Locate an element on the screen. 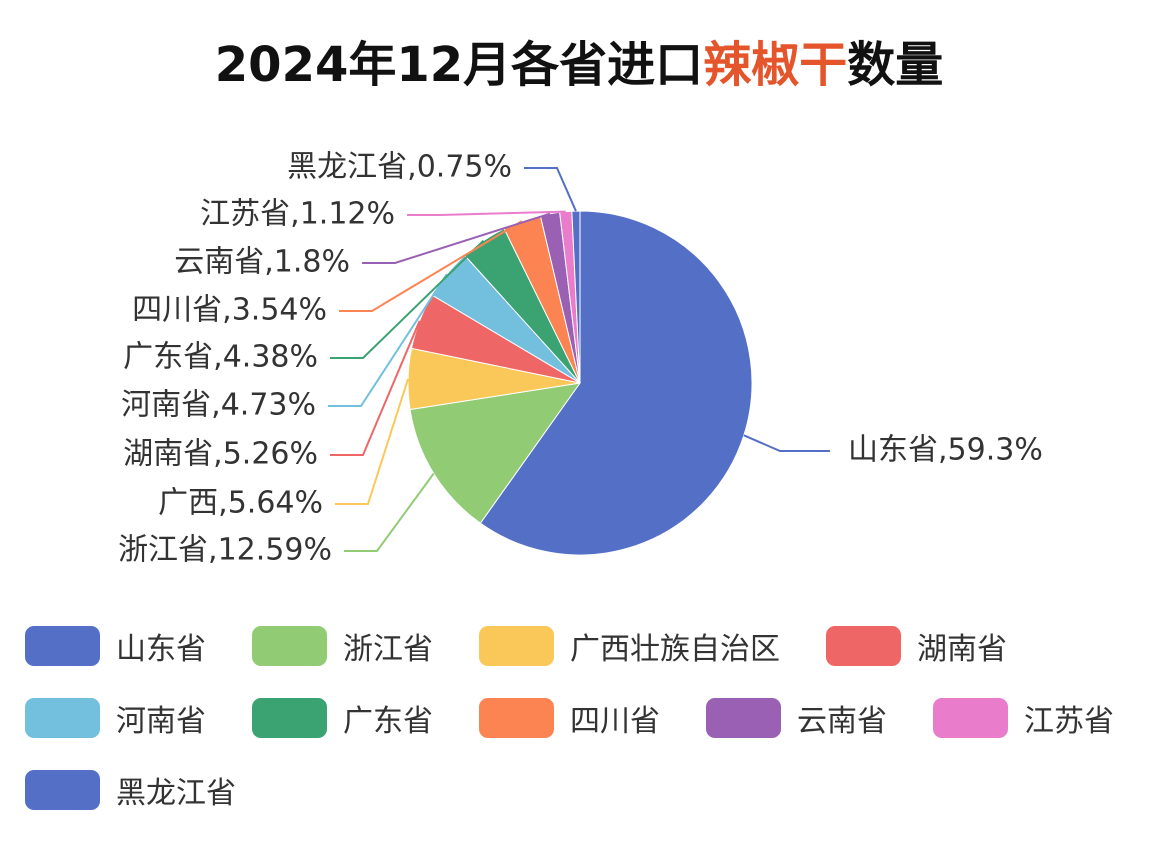 This screenshot has height=853, width=1158. data-label: 四川省,3.54% is located at coordinates (229, 310).